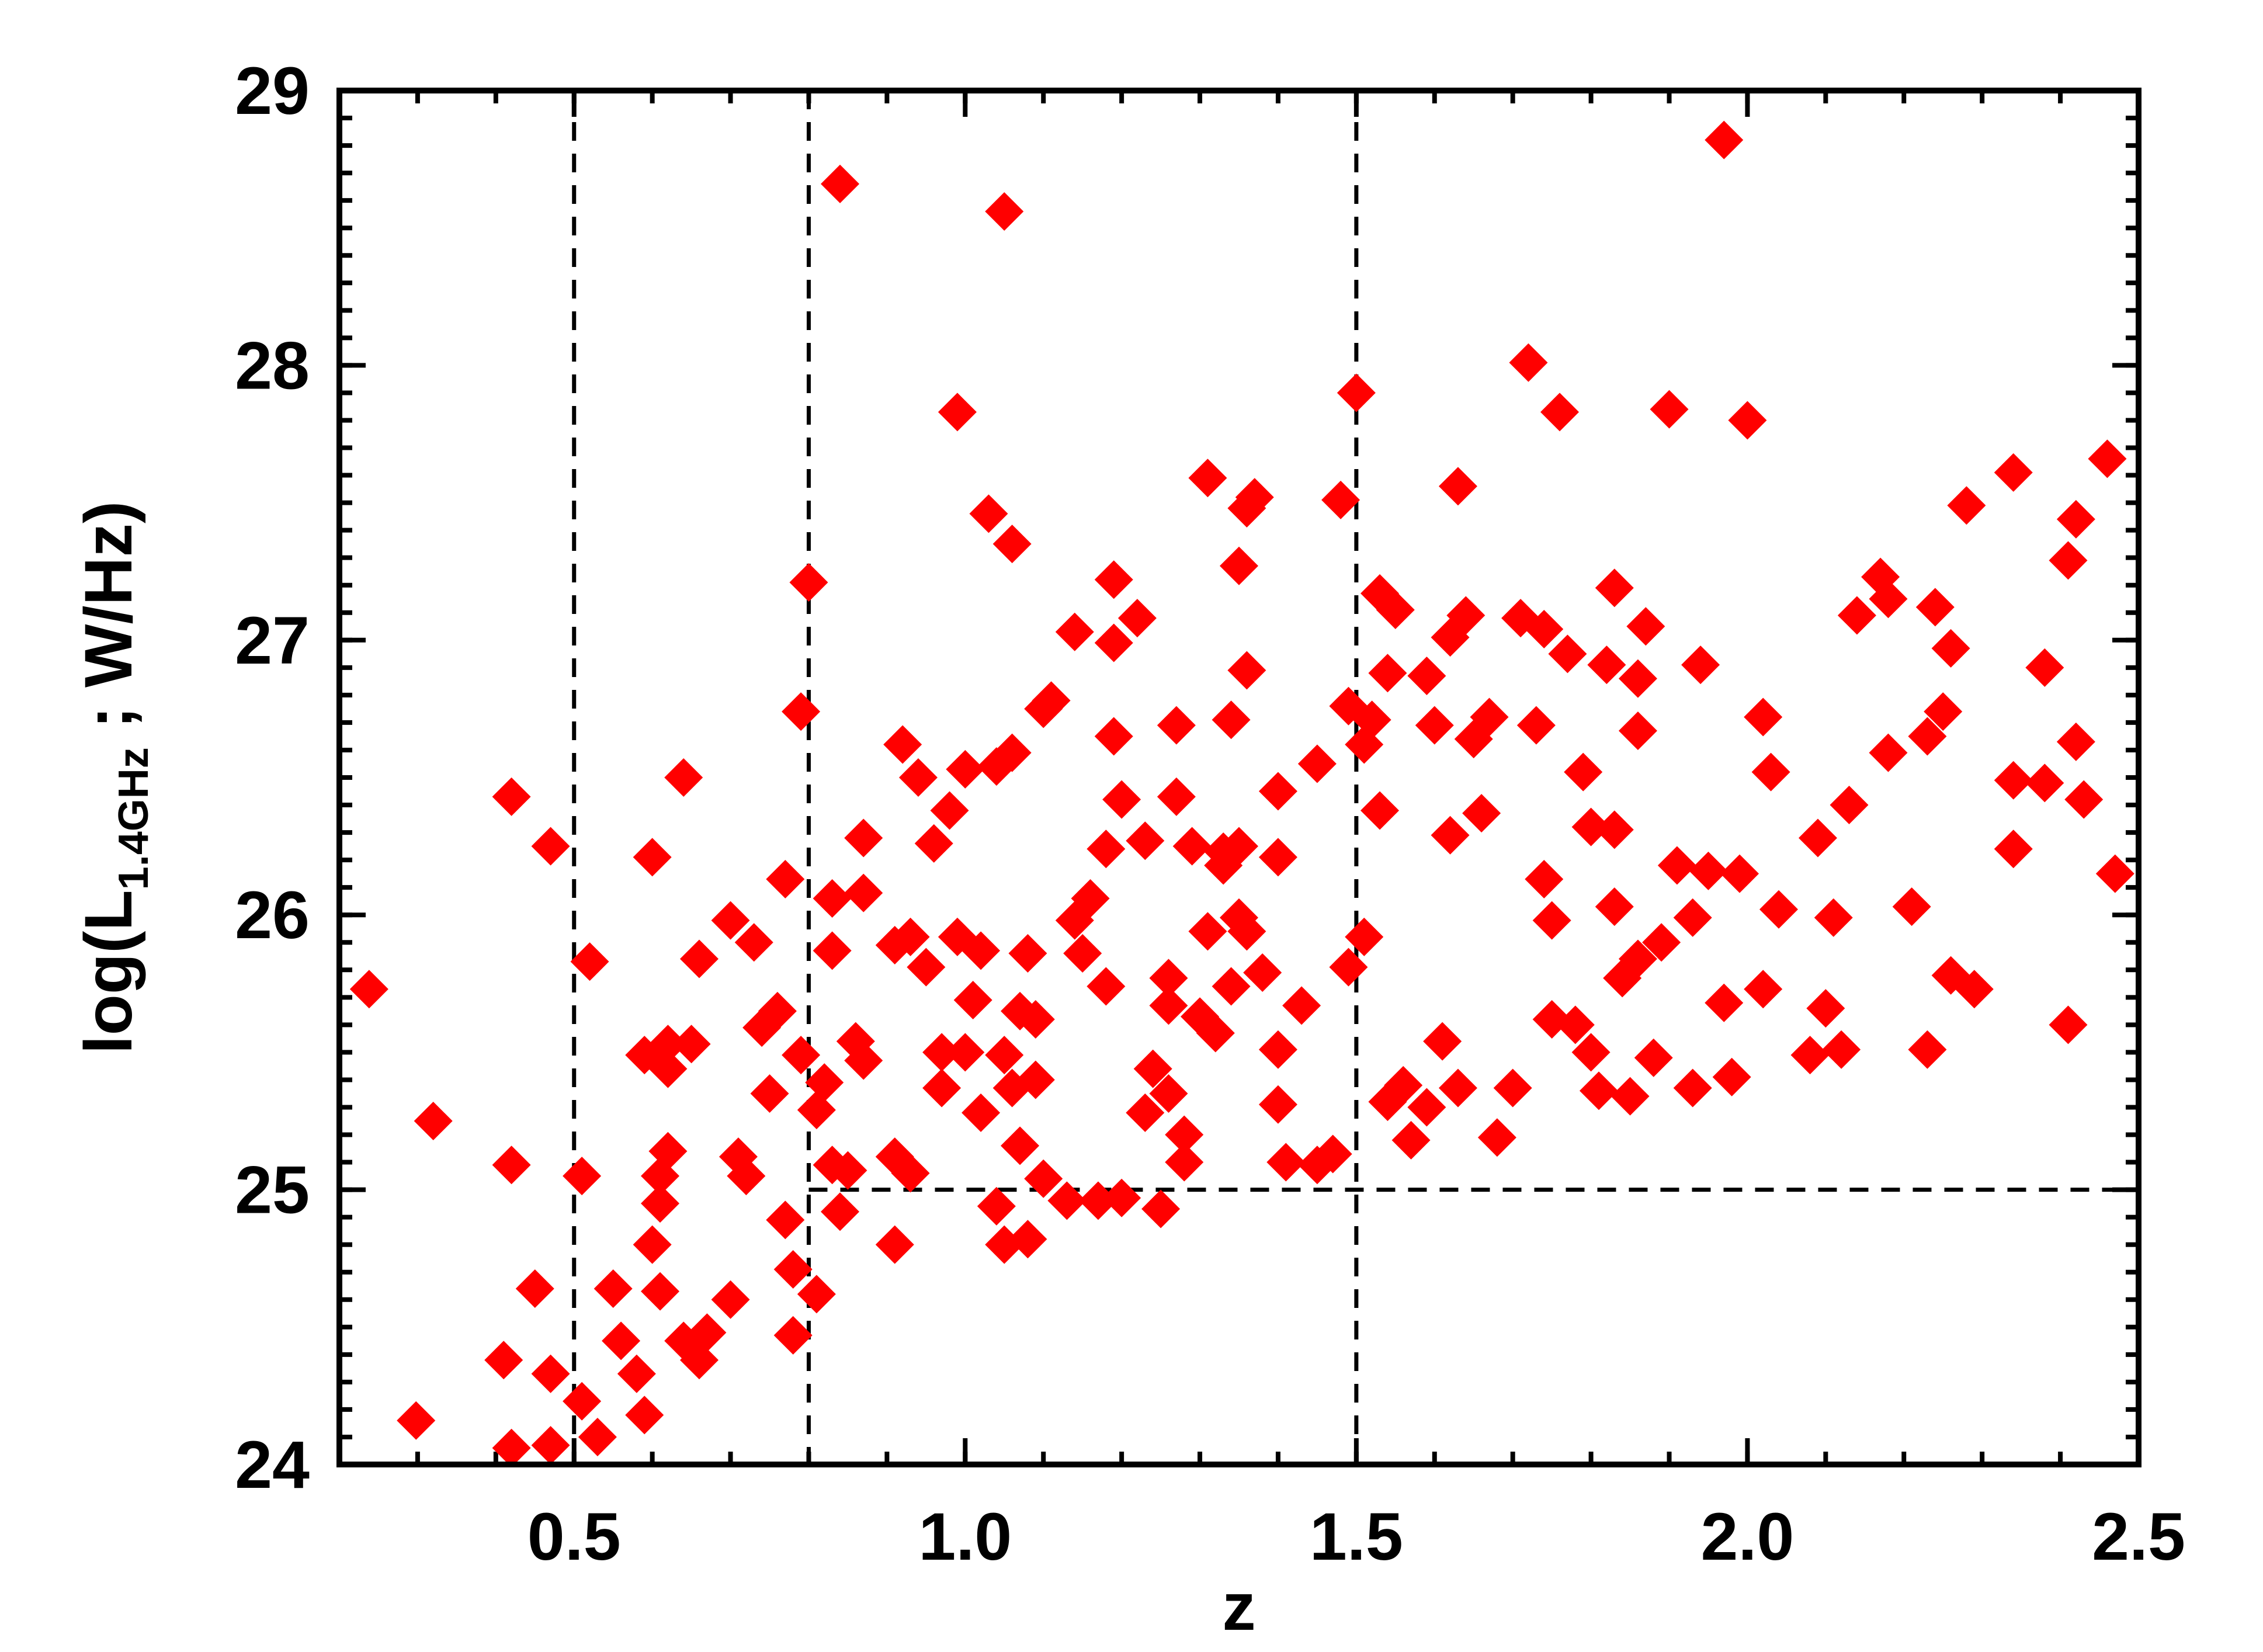 The image size is (2263, 1652). I want to click on y-tick-label: 24, so click(272, 1465).